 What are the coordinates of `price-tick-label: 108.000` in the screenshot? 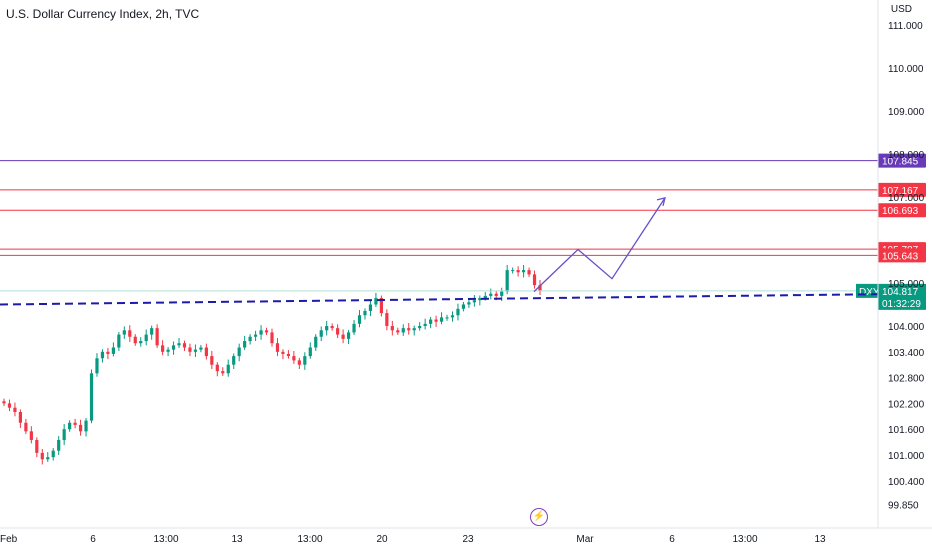 It's located at (906, 155).